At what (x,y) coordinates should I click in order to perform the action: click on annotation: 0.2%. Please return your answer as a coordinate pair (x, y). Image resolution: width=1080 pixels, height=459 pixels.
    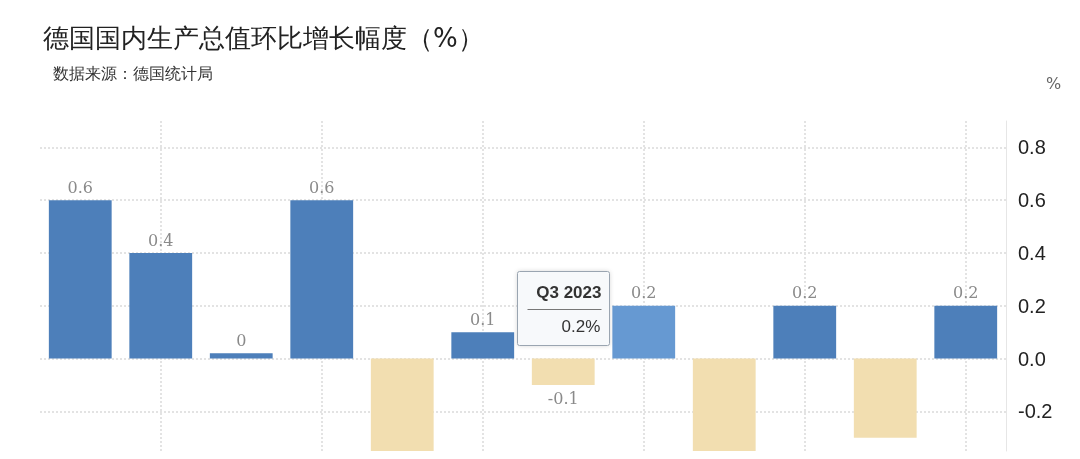
    Looking at the image, I should click on (581, 326).